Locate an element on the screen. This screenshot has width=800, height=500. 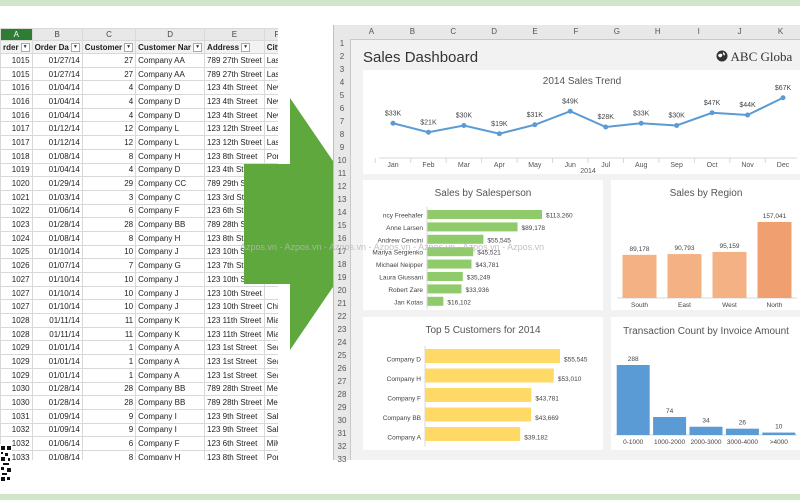
row-number: 21 is located at coordinates (342, 303).